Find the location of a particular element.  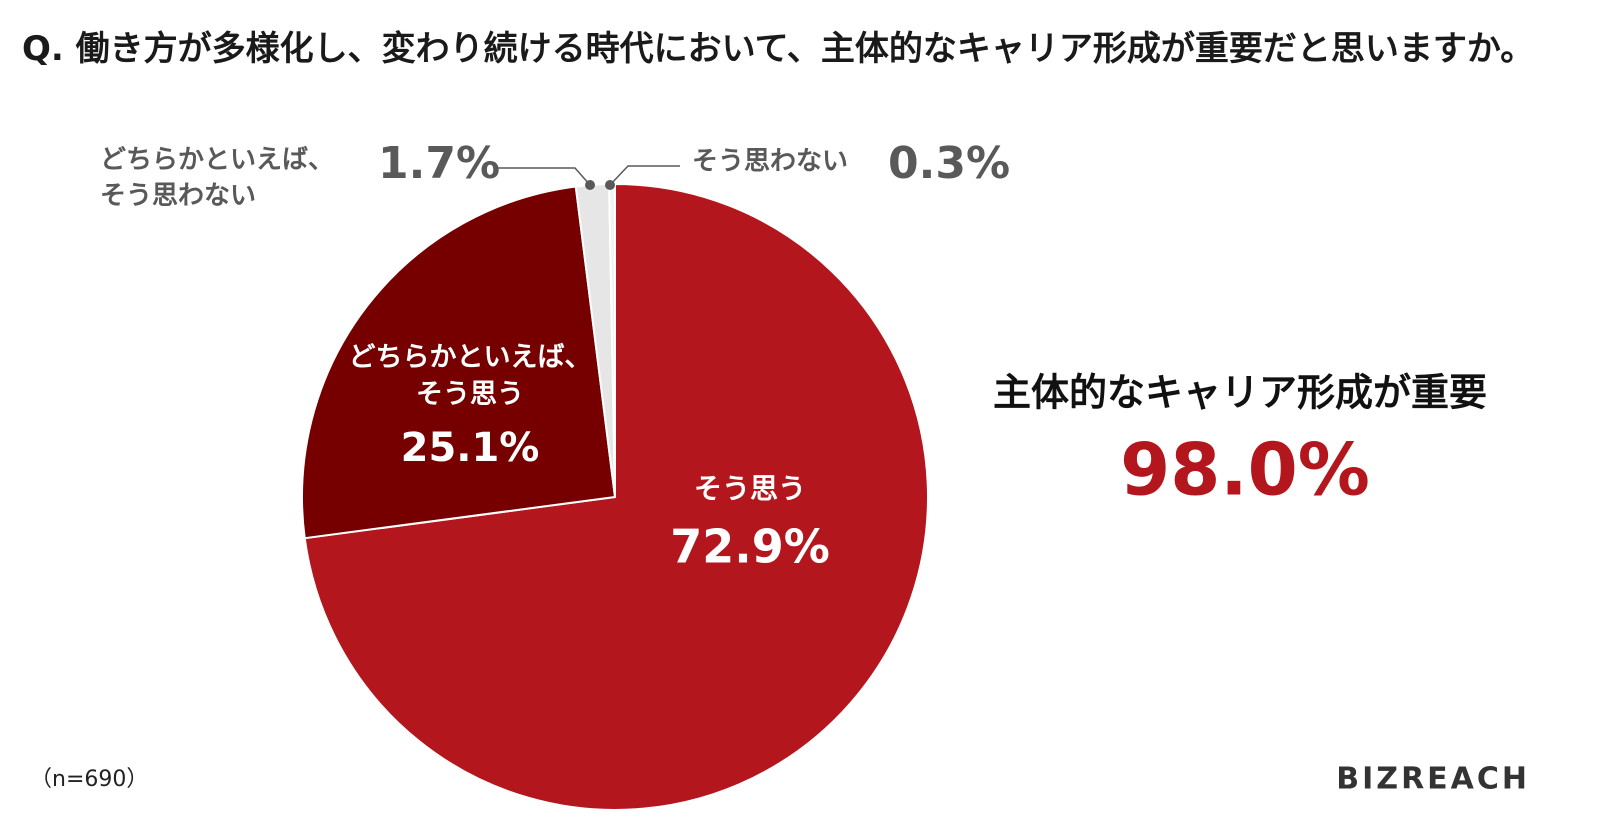

logo: BIZREACH is located at coordinates (1433, 779).